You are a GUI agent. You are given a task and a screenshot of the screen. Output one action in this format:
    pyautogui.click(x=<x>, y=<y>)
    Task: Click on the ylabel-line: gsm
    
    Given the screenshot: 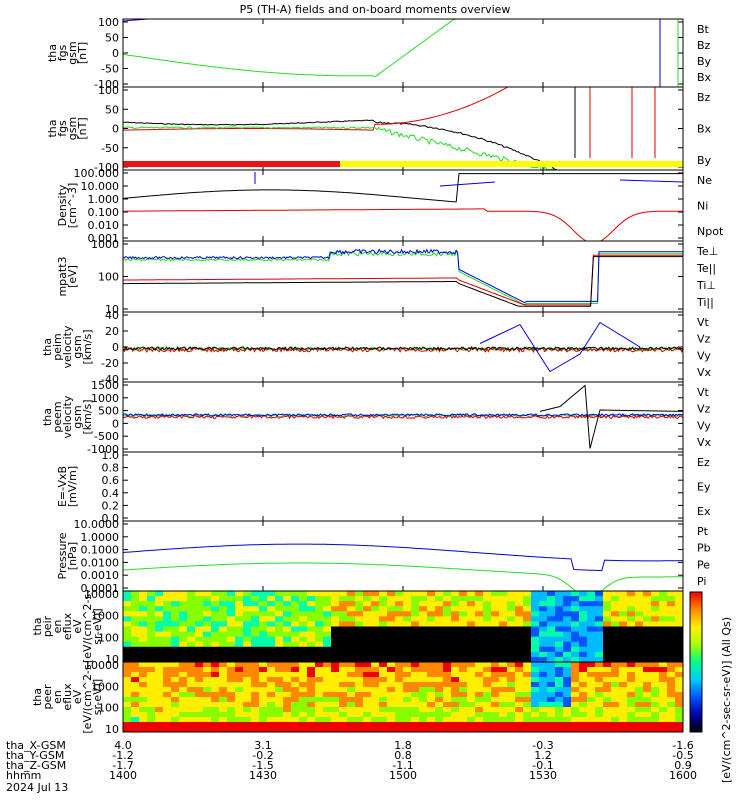 What is the action you would take?
    pyautogui.click(x=72, y=128)
    